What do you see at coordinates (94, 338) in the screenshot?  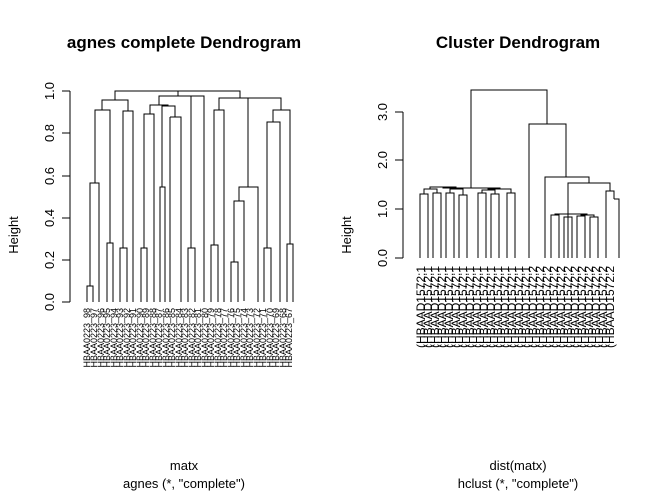 I see `left-leaf-label: HBAA0223_97` at bounding box center [94, 338].